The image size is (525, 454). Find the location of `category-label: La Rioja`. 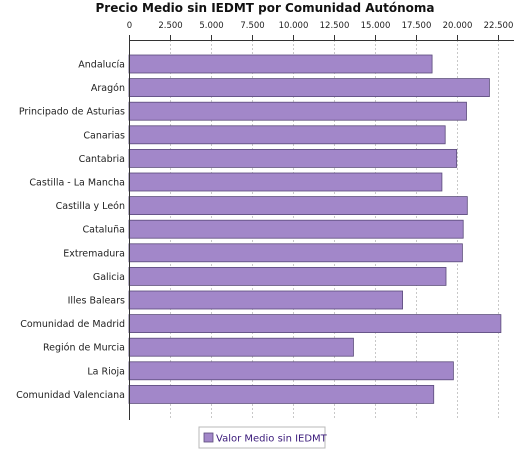

category-label: La Rioja is located at coordinates (106, 371).